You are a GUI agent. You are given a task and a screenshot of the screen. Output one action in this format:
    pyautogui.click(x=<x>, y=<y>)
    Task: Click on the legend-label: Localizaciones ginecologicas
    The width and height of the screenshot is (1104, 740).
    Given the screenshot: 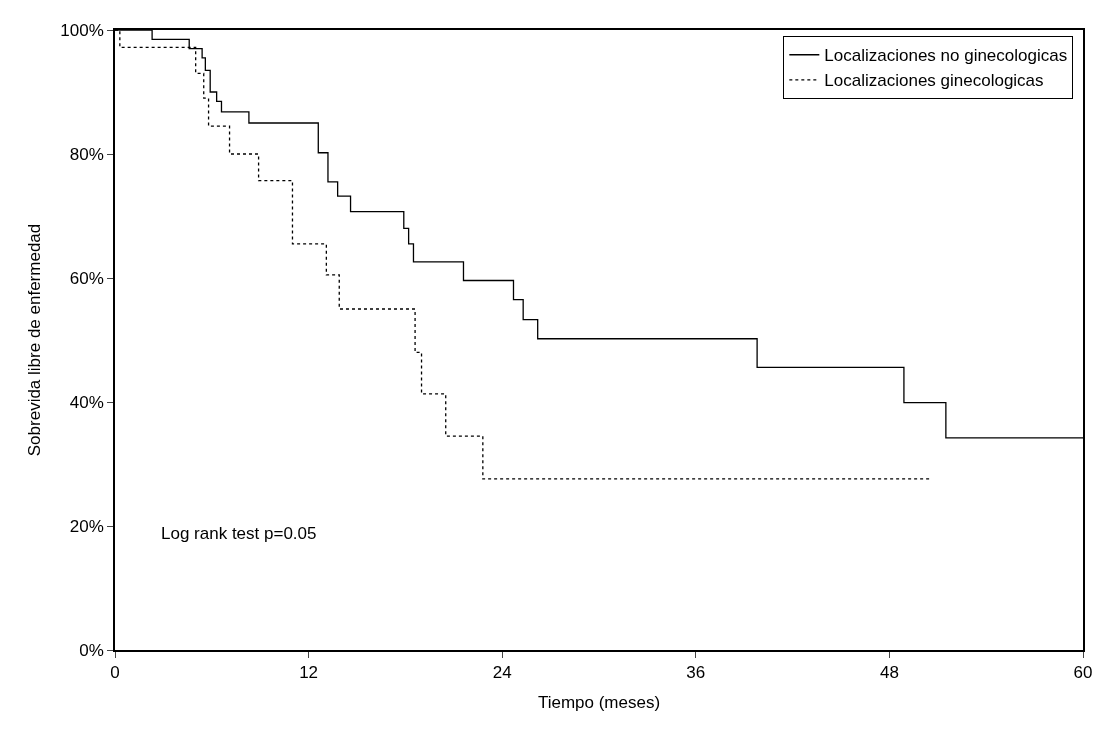 What is the action you would take?
    pyautogui.click(x=934, y=81)
    